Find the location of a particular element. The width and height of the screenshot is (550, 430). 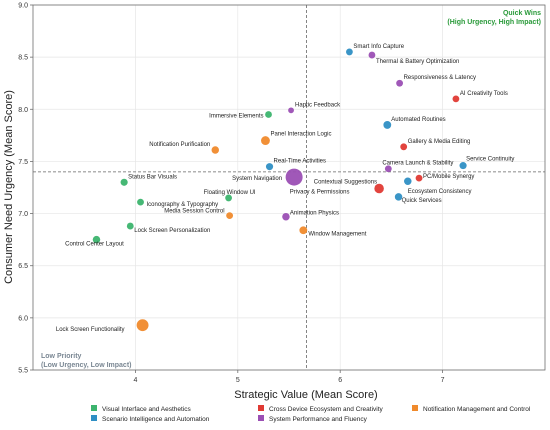

data-point-label: Camera Launch & Stability is located at coordinates (417, 164).